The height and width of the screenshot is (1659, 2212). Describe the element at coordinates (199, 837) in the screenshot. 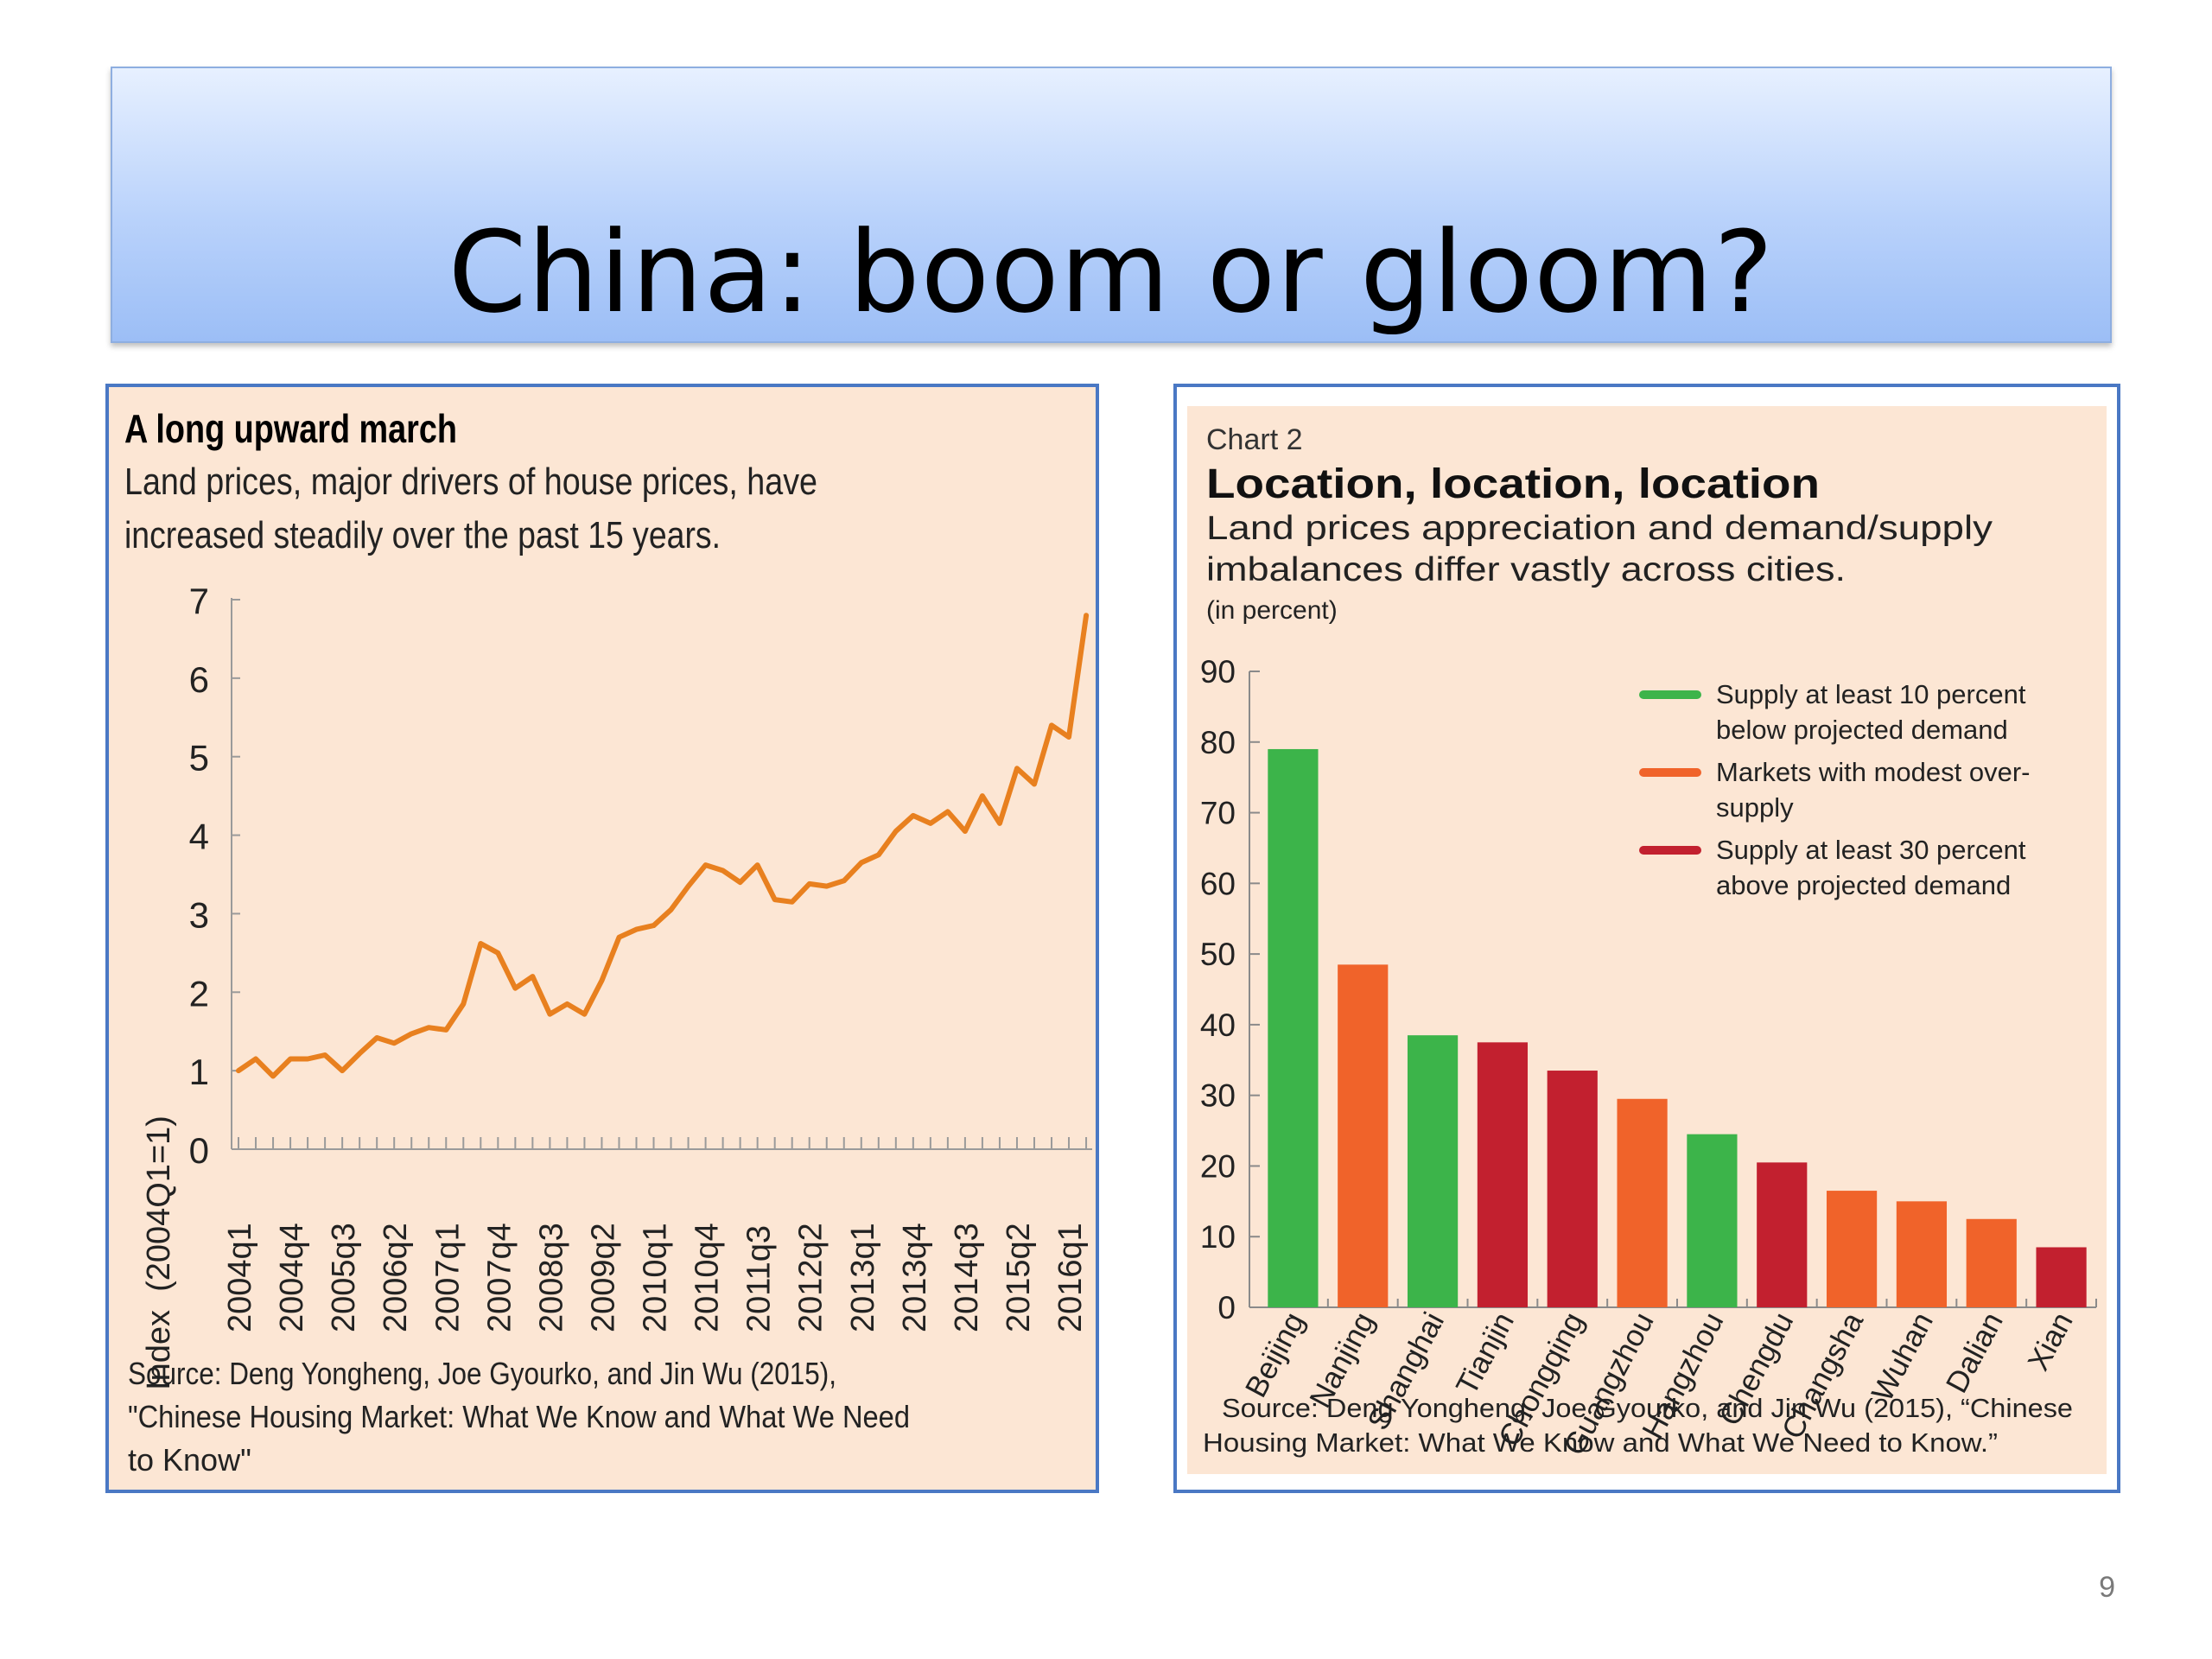

I see `chart1-y-tick-label: 4` at that location.